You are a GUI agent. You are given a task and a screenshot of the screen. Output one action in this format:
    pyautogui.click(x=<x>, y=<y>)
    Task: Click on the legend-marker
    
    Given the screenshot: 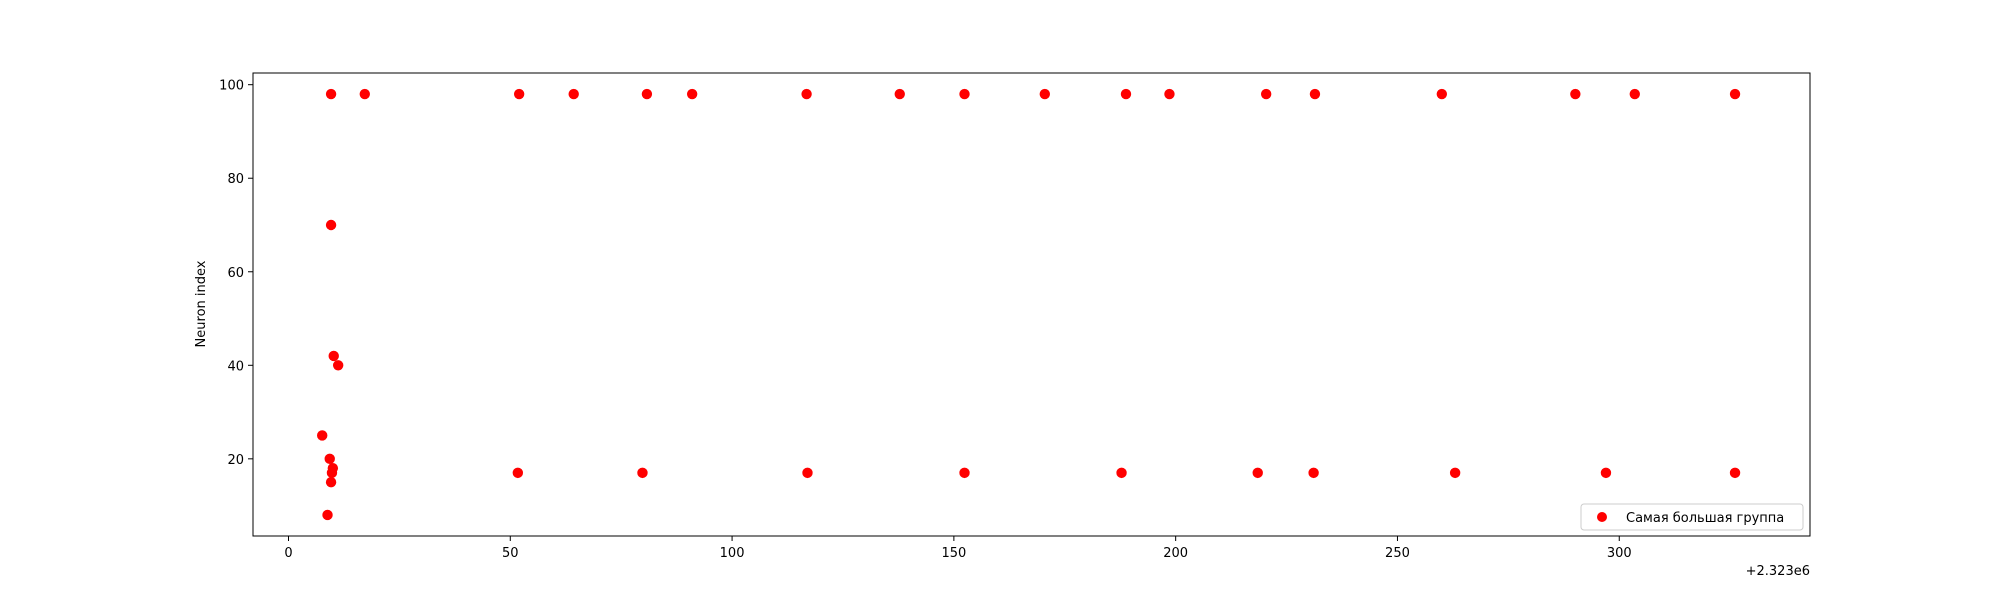 What is the action you would take?
    pyautogui.click(x=1602, y=517)
    